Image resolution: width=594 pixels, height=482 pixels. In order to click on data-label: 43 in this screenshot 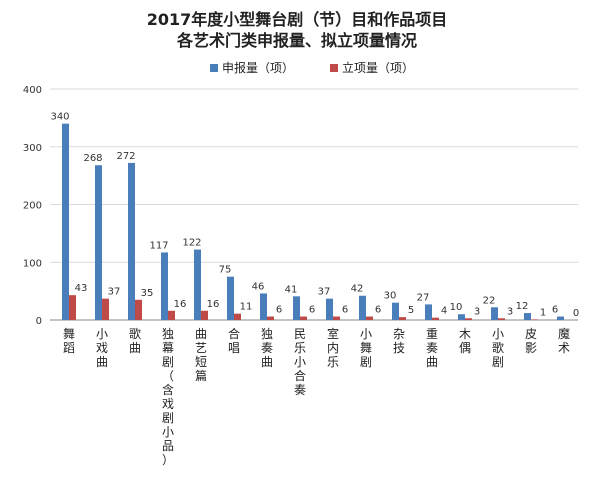, I will do `click(81, 288)`.